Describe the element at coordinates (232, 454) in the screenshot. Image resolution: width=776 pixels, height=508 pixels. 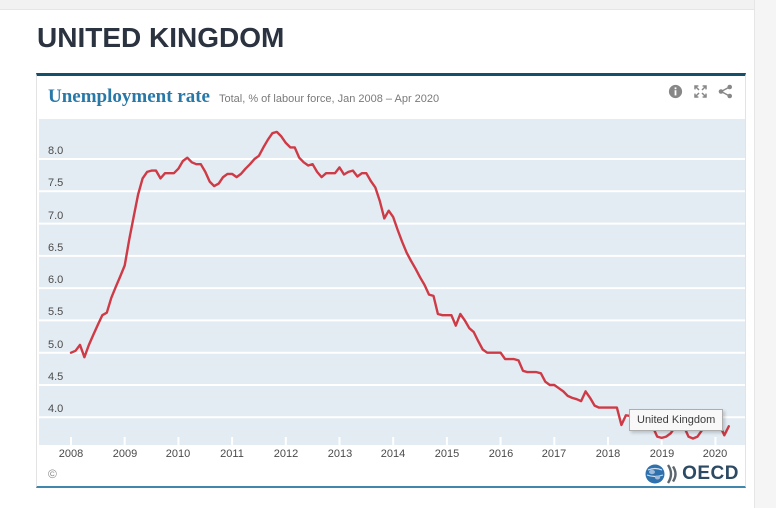
I see `x-tick-label: 2011` at that location.